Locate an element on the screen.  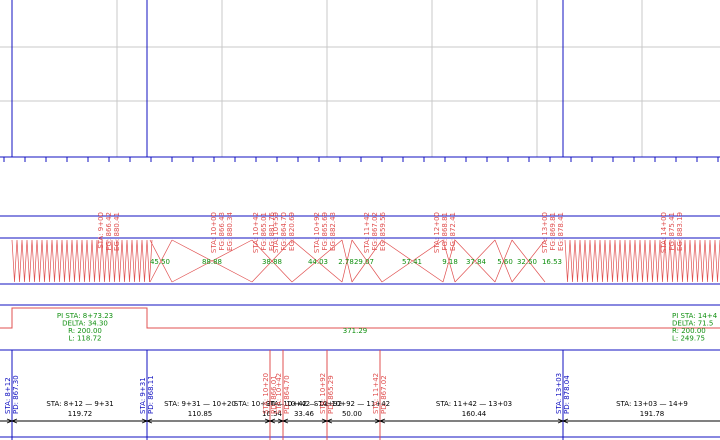
segment-length: 37.84 is located at coordinates (476, 262).